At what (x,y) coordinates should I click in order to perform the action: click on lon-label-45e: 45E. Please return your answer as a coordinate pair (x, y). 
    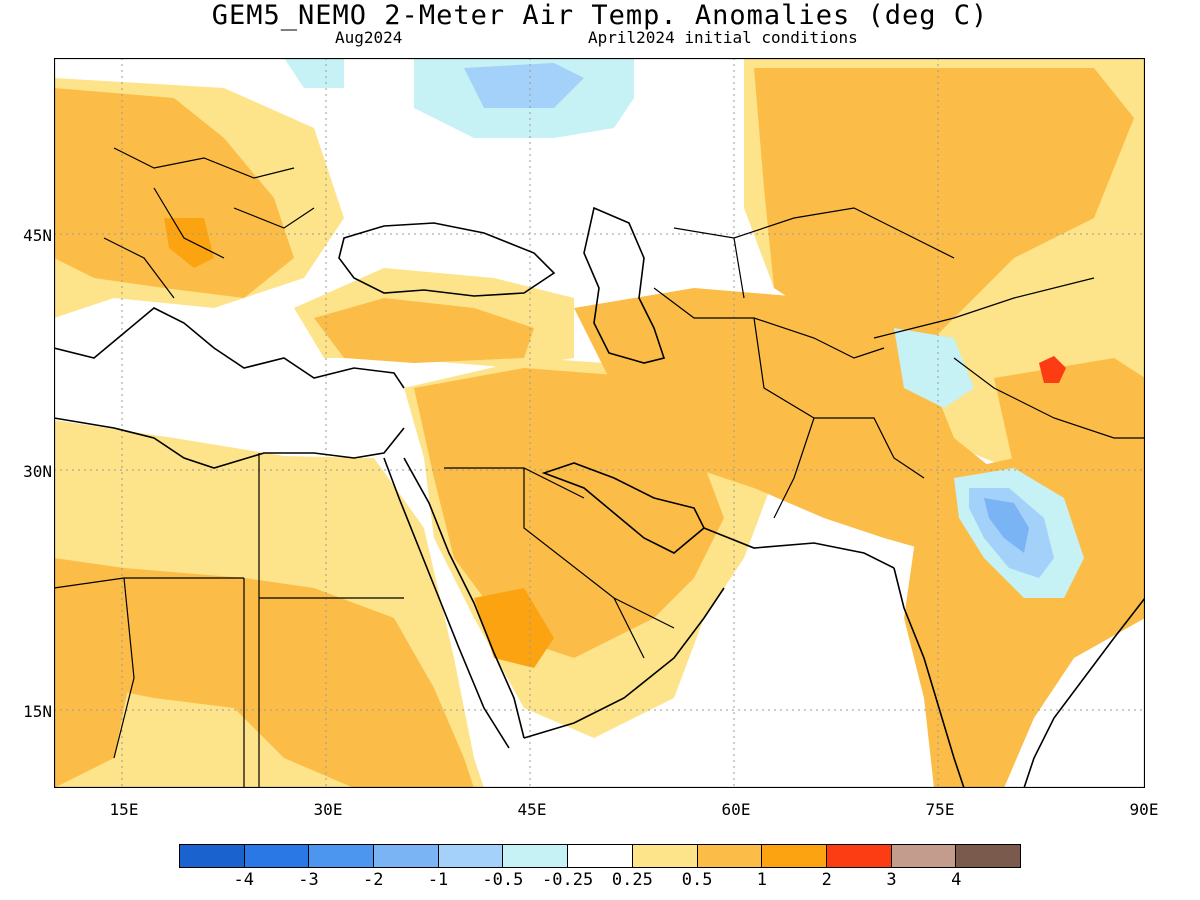
    Looking at the image, I should click on (532, 809).